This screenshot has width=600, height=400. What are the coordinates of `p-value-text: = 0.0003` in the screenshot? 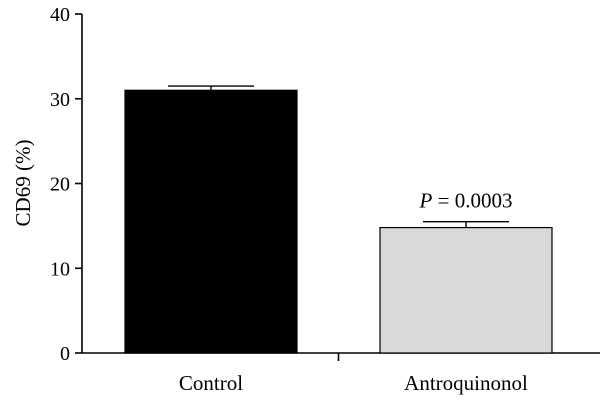 It's located at (472, 201).